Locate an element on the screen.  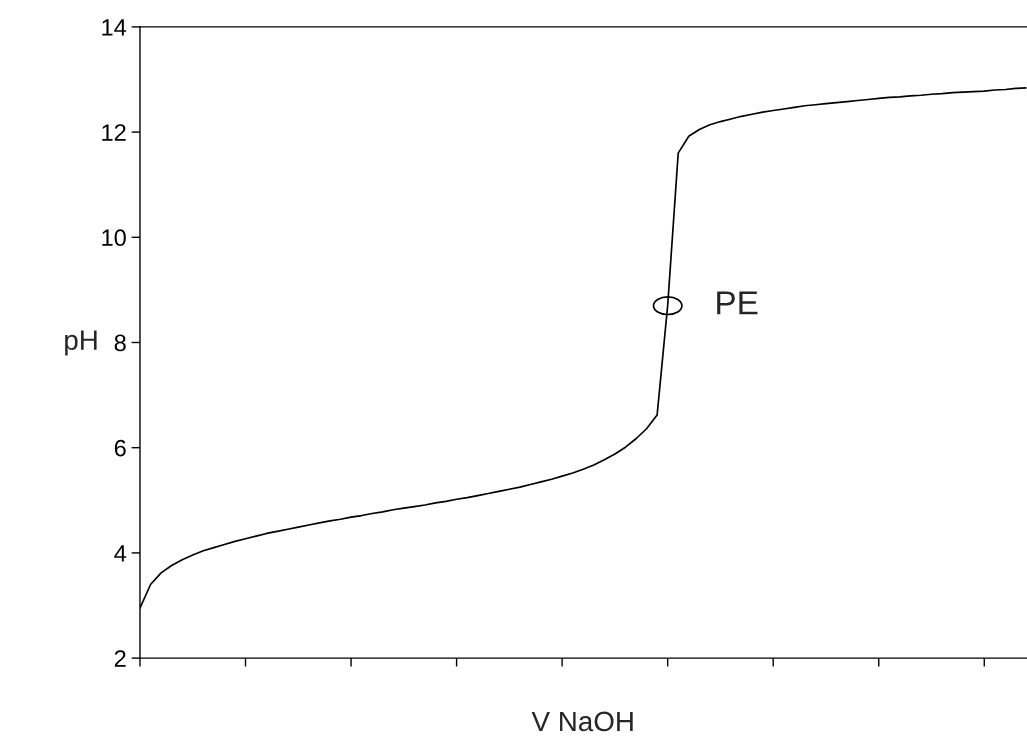
y-tick-label: 14 is located at coordinates (114, 27).